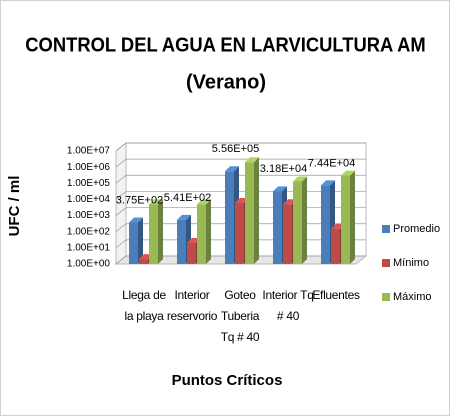 This screenshot has width=450, height=416. I want to click on y-tick-label: 1.00E+03, so click(89, 215).